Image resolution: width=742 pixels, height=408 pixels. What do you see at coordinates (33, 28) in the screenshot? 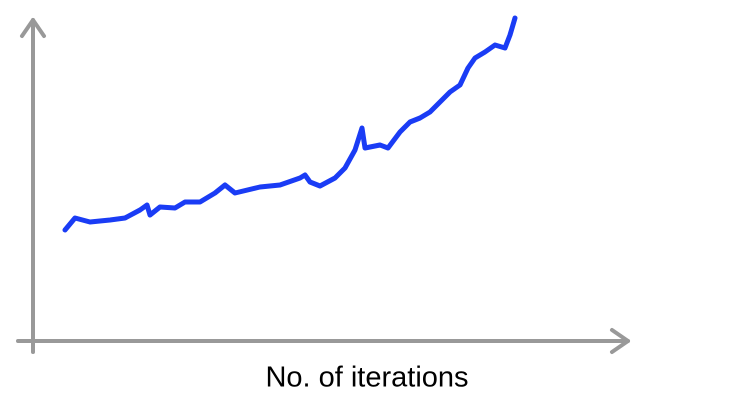
I see `y-axis-arrow` at bounding box center [33, 28].